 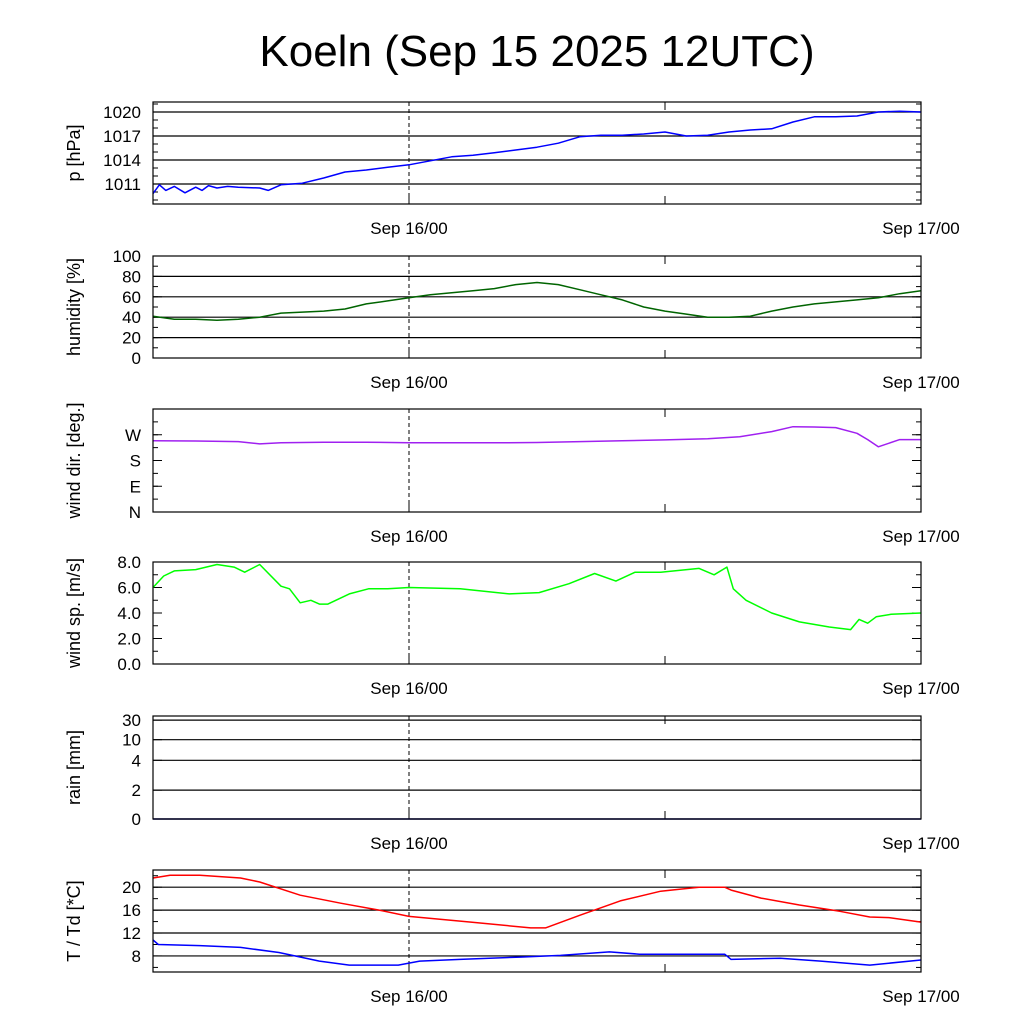 What do you see at coordinates (136, 760) in the screenshot?
I see `y-tick-label: 4` at bounding box center [136, 760].